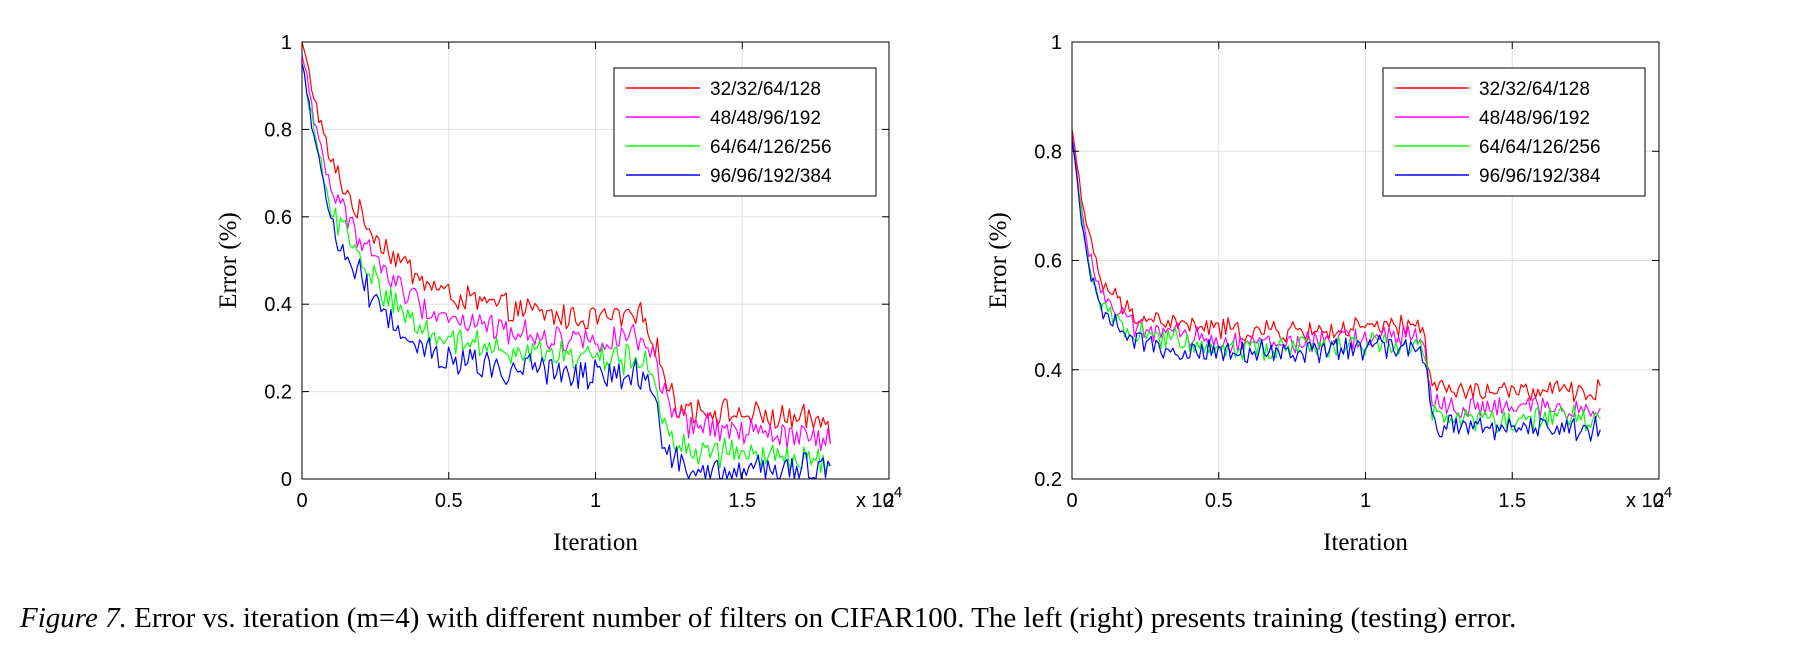 The image size is (1808, 648). Describe the element at coordinates (73, 618) in the screenshot. I see `figure-label: Figure 7.` at that location.